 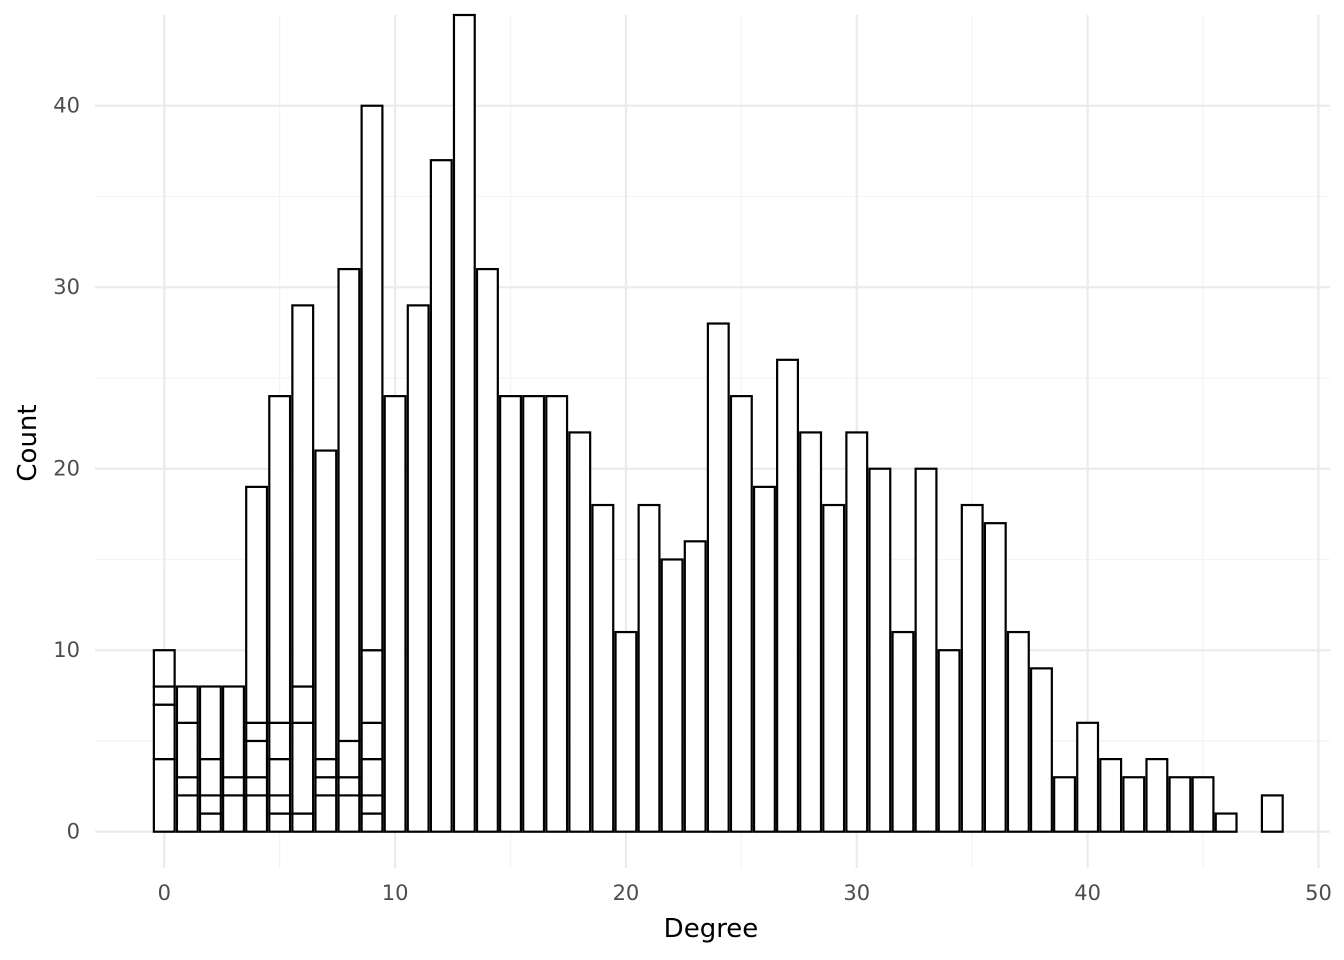 What do you see at coordinates (395, 893) in the screenshot?
I see `x-tick-label: 10` at bounding box center [395, 893].